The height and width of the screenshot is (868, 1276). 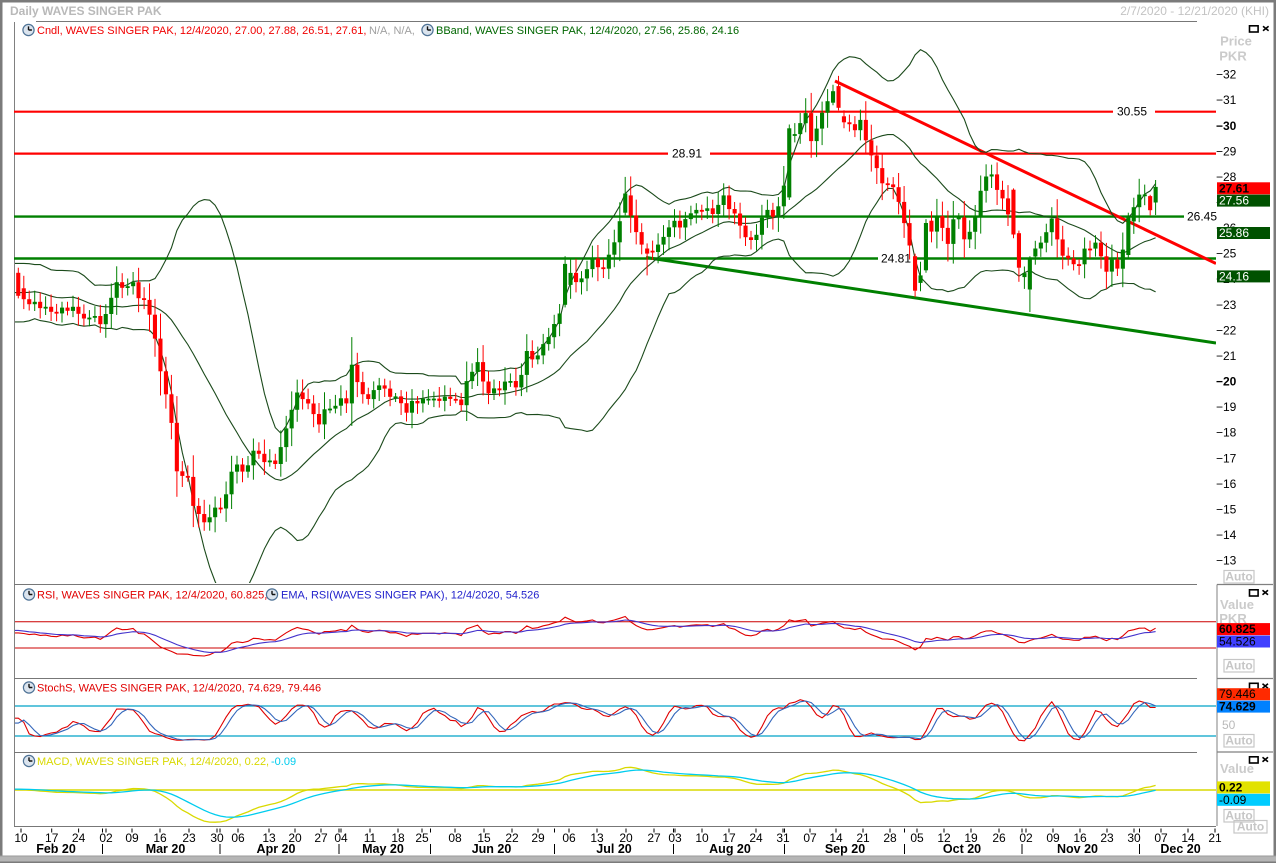 What do you see at coordinates (1234, 233) in the screenshot?
I see `svg-text: 25.86` at bounding box center [1234, 233].